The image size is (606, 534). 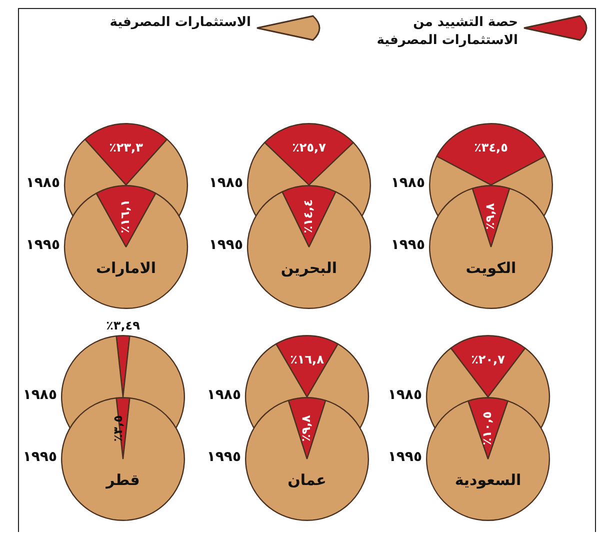 What do you see at coordinates (126, 147) in the screenshot?
I see `data-label: ٪٢٣,٣` at bounding box center [126, 147].